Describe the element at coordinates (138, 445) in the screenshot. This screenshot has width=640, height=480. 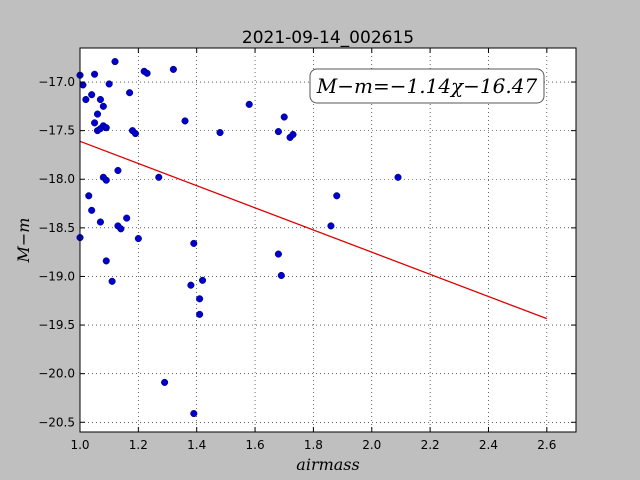
I see `x-tick-label: 1.2` at that location.